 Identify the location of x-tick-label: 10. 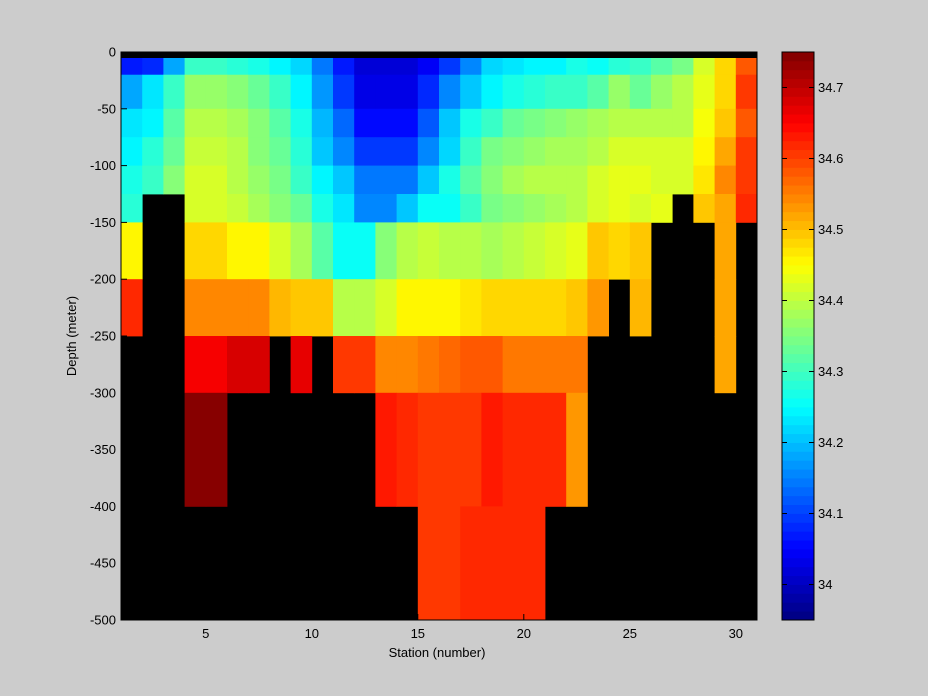
(312, 633).